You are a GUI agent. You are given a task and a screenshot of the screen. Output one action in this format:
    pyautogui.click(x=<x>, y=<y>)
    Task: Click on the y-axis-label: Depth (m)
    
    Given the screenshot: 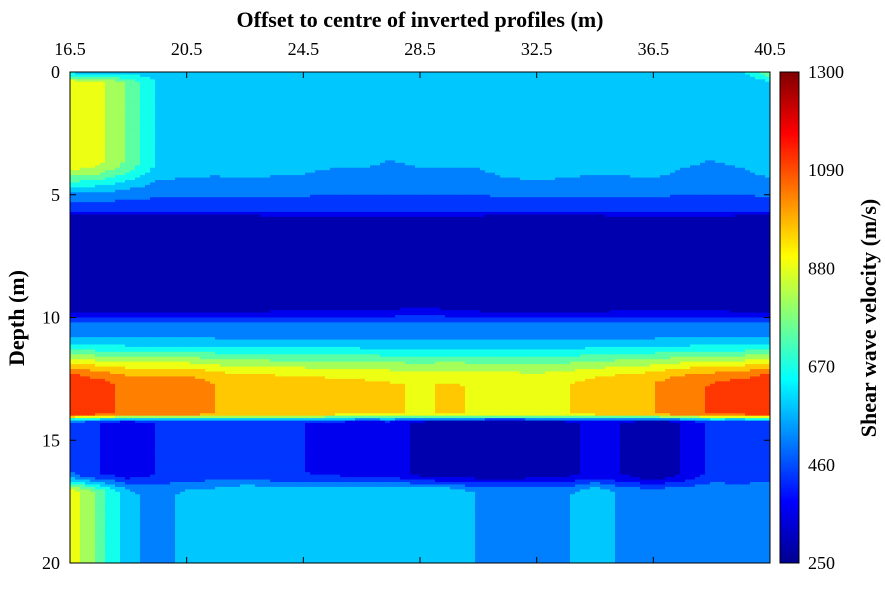 What is the action you would take?
    pyautogui.click(x=16, y=318)
    